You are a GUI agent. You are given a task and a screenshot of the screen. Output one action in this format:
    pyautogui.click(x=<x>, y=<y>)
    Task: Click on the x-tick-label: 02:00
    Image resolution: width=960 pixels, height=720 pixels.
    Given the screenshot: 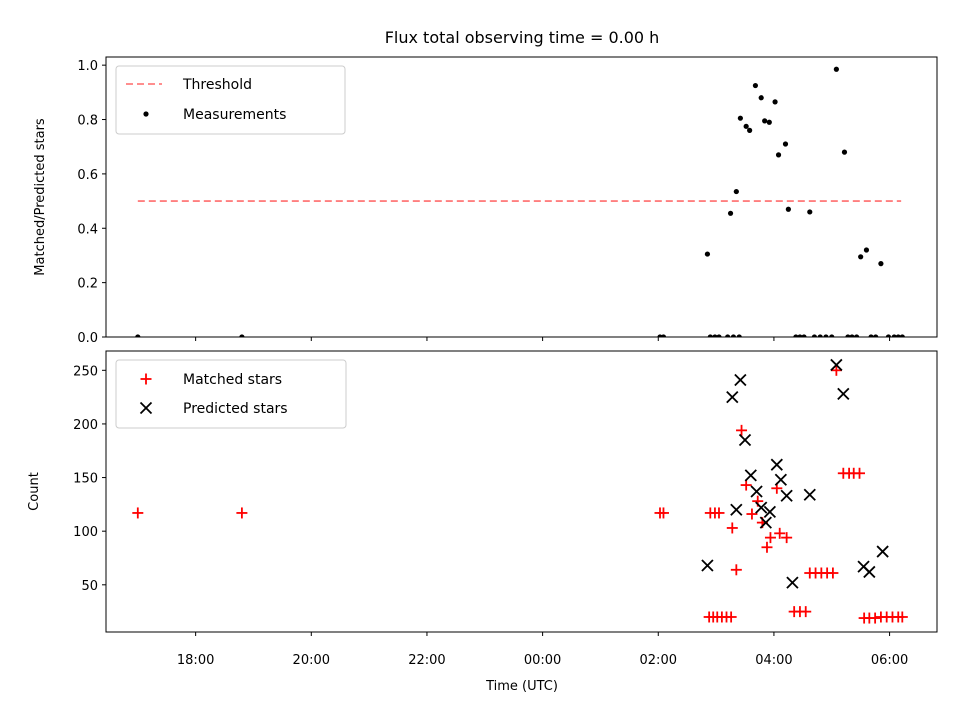 What is the action you would take?
    pyautogui.click(x=658, y=660)
    